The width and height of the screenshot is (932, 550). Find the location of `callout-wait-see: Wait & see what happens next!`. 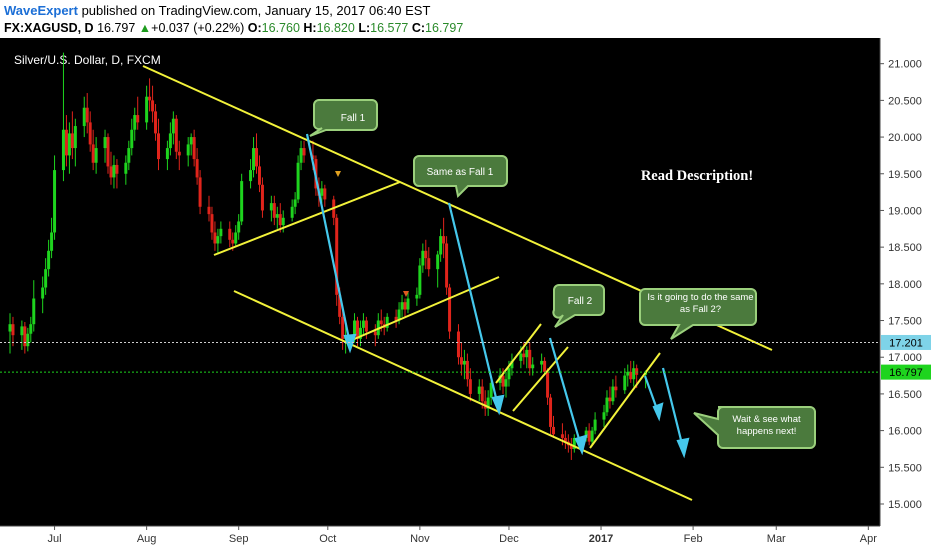

callout-wait-see: Wait & see what happens next! is located at coordinates (754, 427).